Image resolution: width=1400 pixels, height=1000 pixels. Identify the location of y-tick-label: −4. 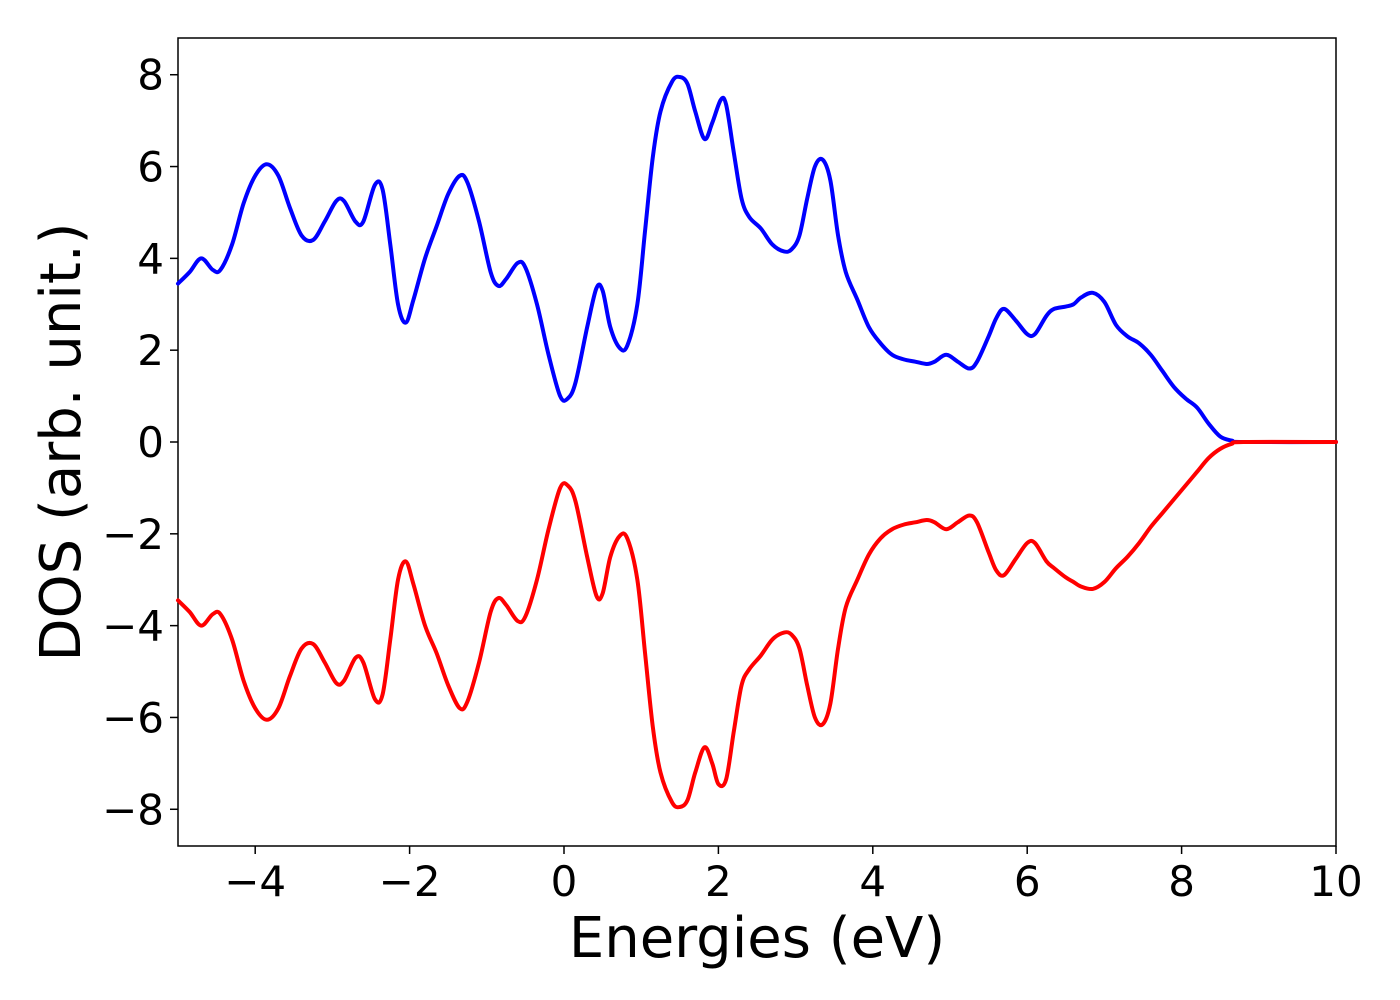
(133, 626).